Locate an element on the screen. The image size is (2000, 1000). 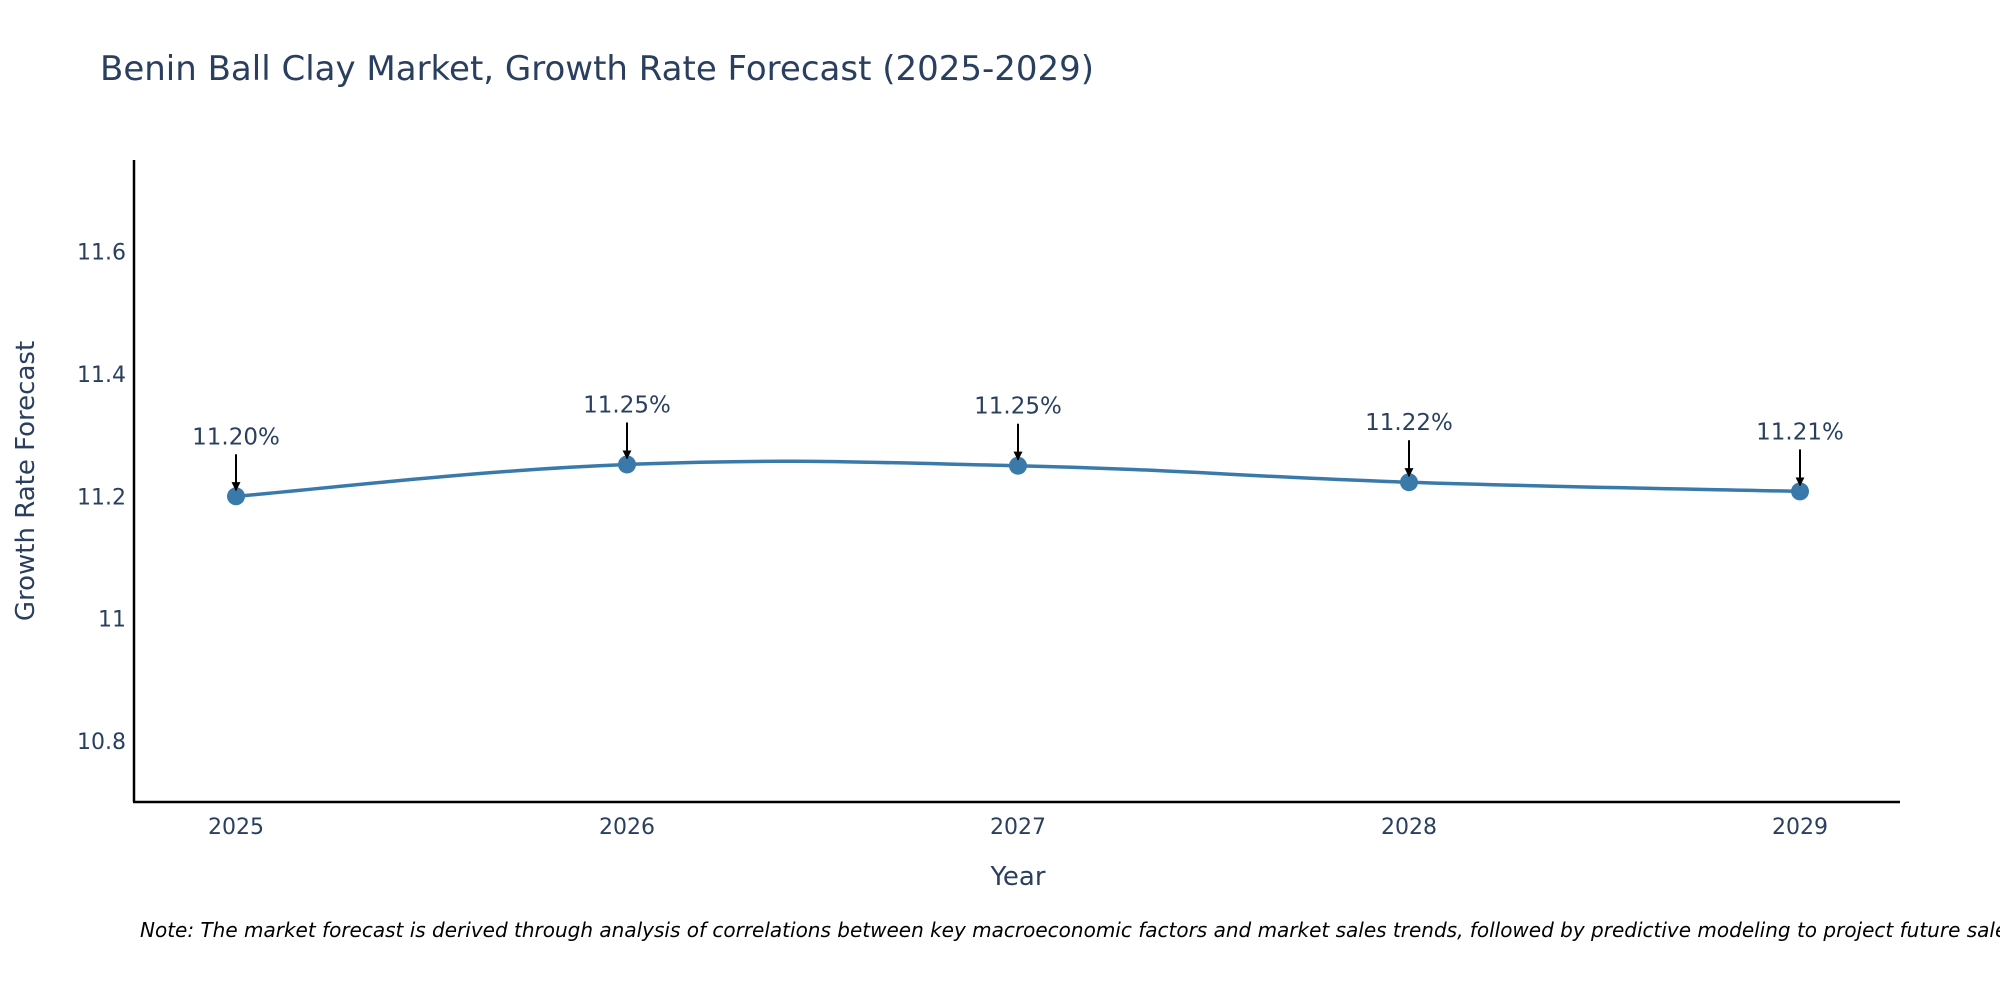
x-axis-ticks: 2025 2026 2027 2028 2029 is located at coordinates (1018, 827).